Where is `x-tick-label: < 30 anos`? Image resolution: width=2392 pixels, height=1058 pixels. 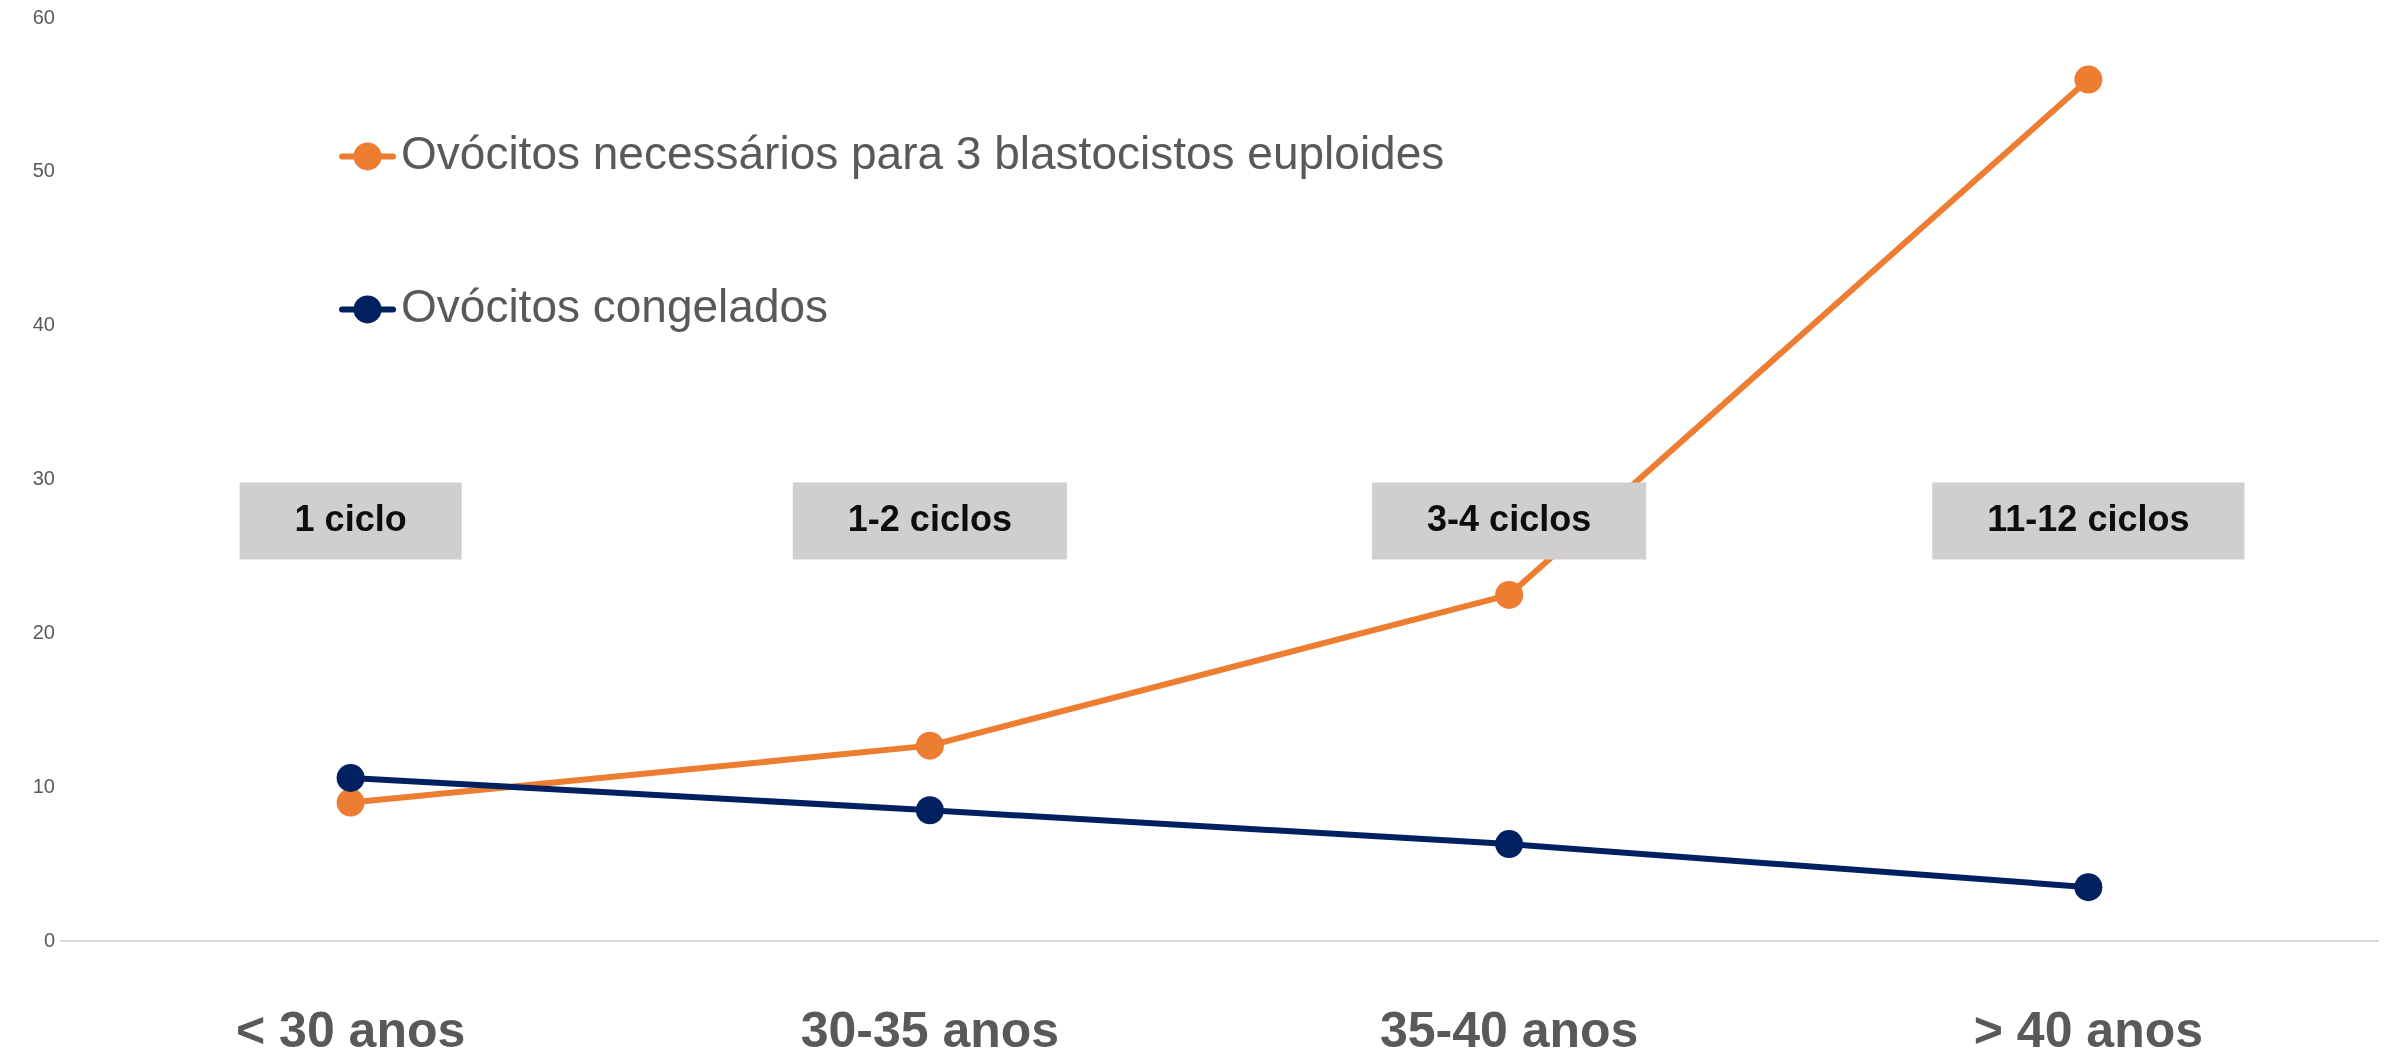
x-tick-label: < 30 anos is located at coordinates (350, 1029).